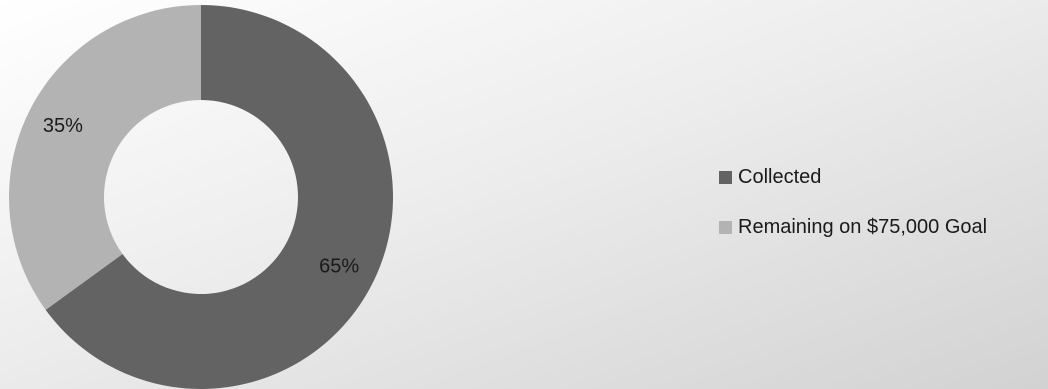 The width and height of the screenshot is (1048, 389). I want to click on legend-label-remaining: Remaining on $75,000 Goal, so click(863, 226).